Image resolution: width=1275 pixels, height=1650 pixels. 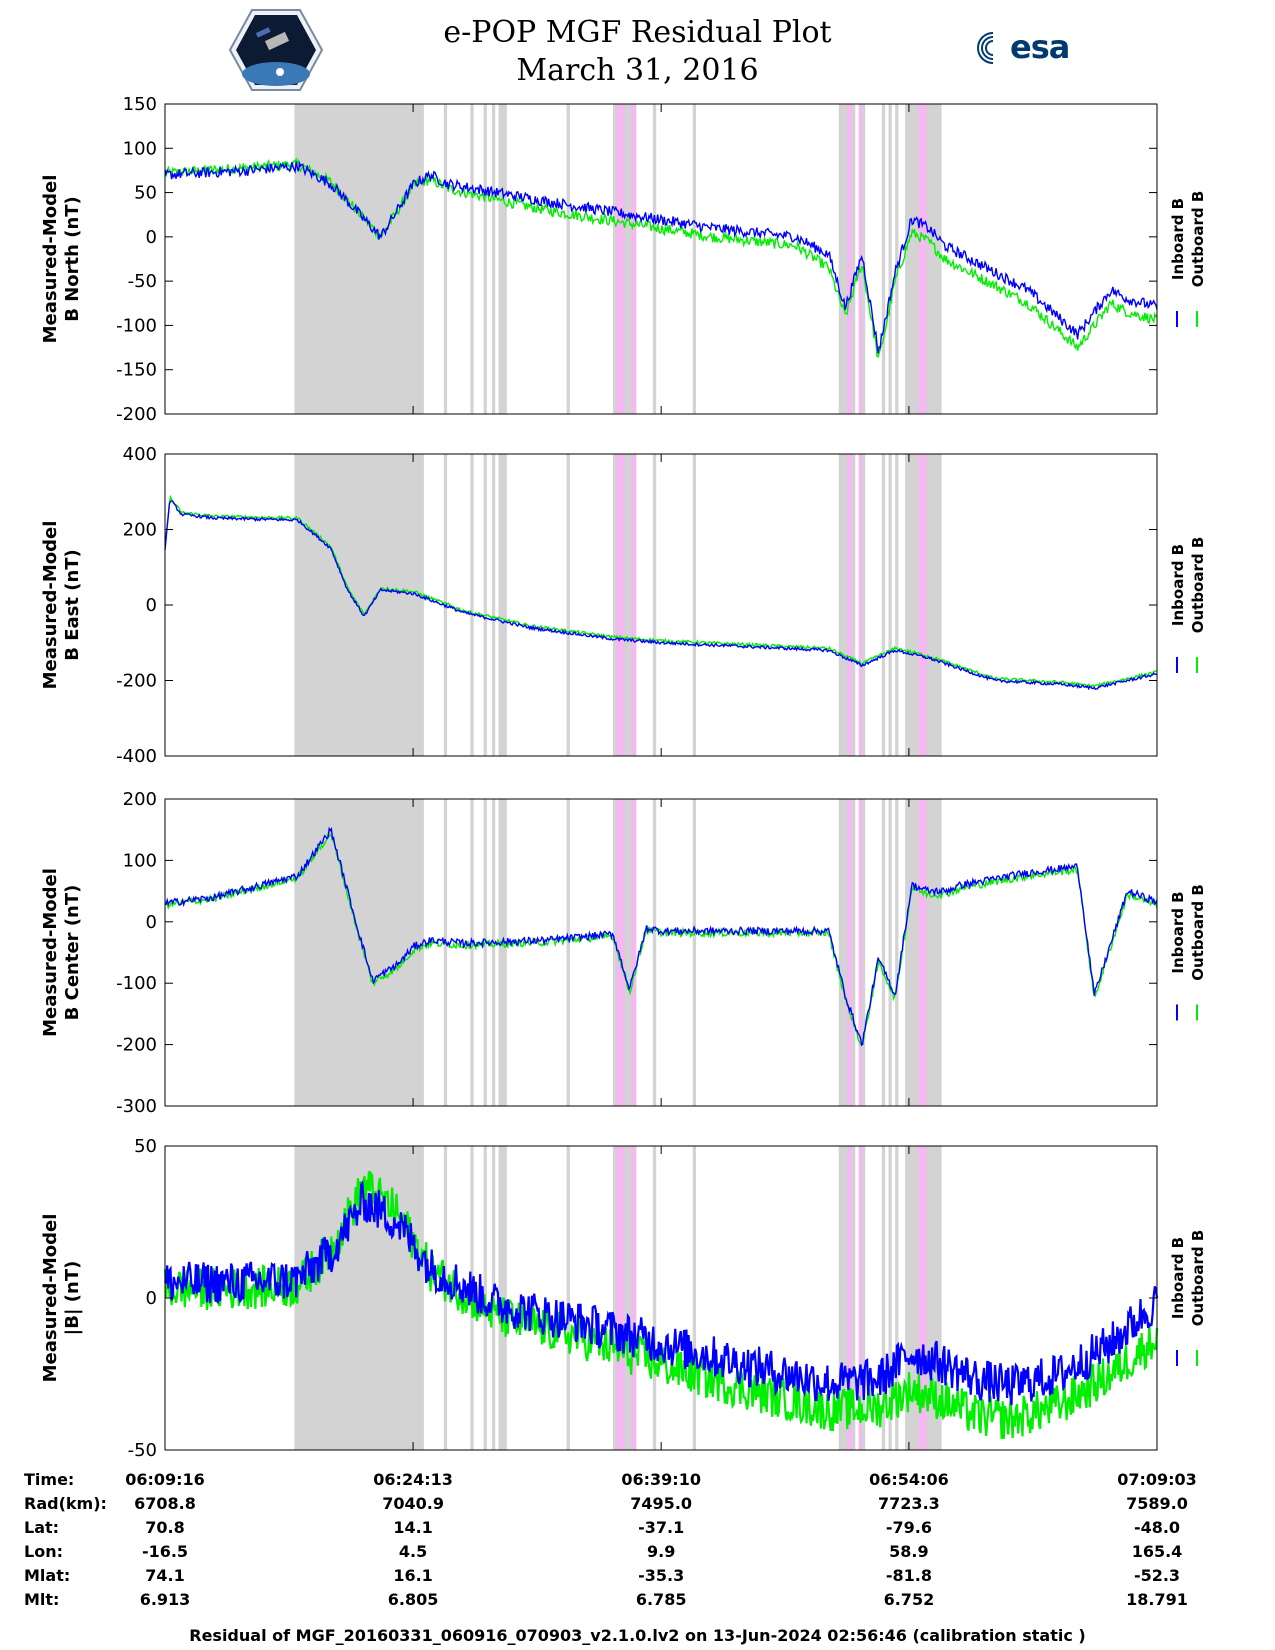 I want to click on info-cell: 7589.0, so click(x=1157, y=1503).